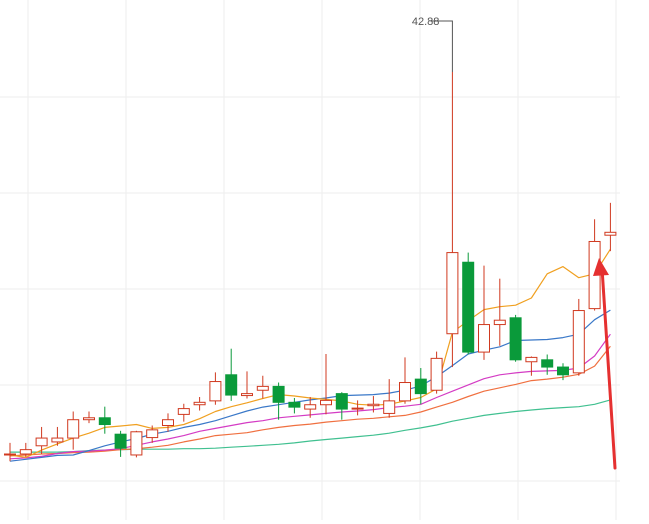 The height and width of the screenshot is (524, 649). Describe the element at coordinates (441, 46) in the screenshot. I see `peak-leader-line` at that location.